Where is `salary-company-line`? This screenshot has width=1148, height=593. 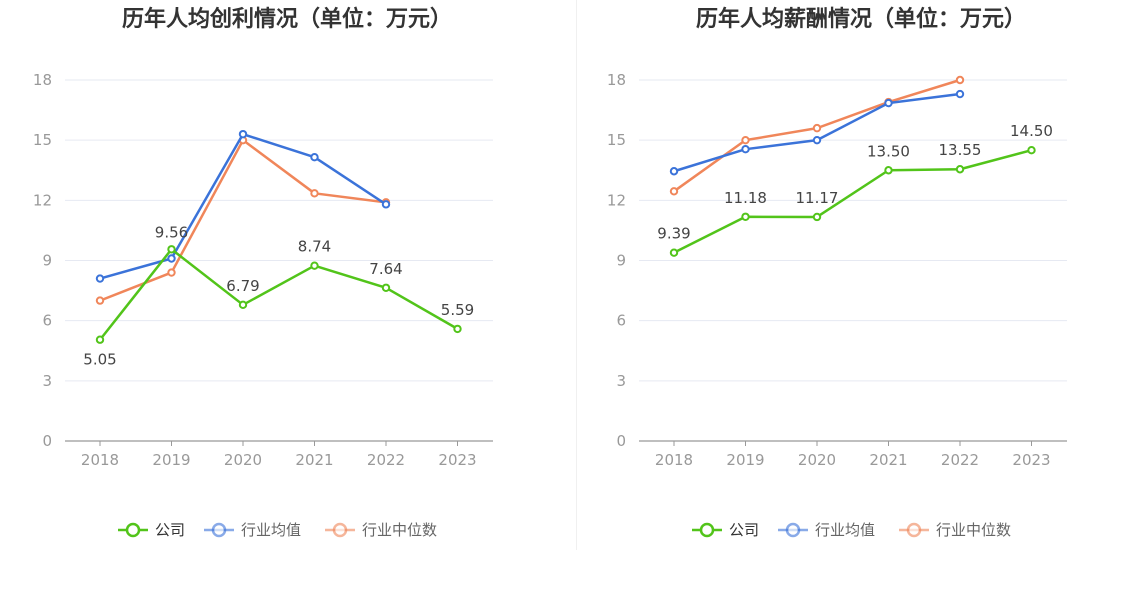 salary-company-line is located at coordinates (852, 201).